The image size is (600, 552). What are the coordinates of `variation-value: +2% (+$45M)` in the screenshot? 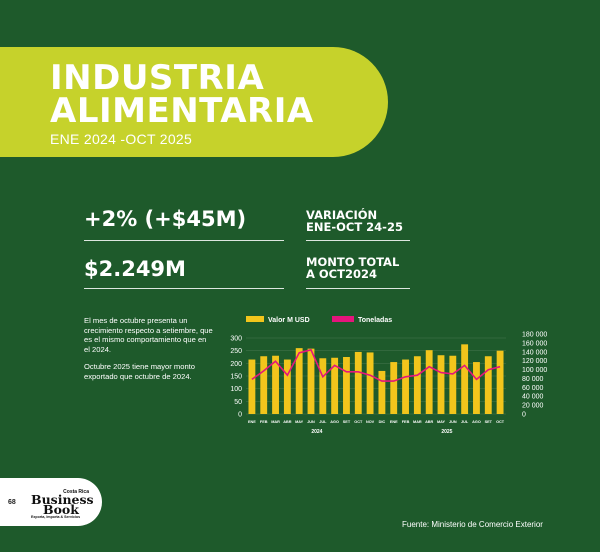 It's located at (165, 219).